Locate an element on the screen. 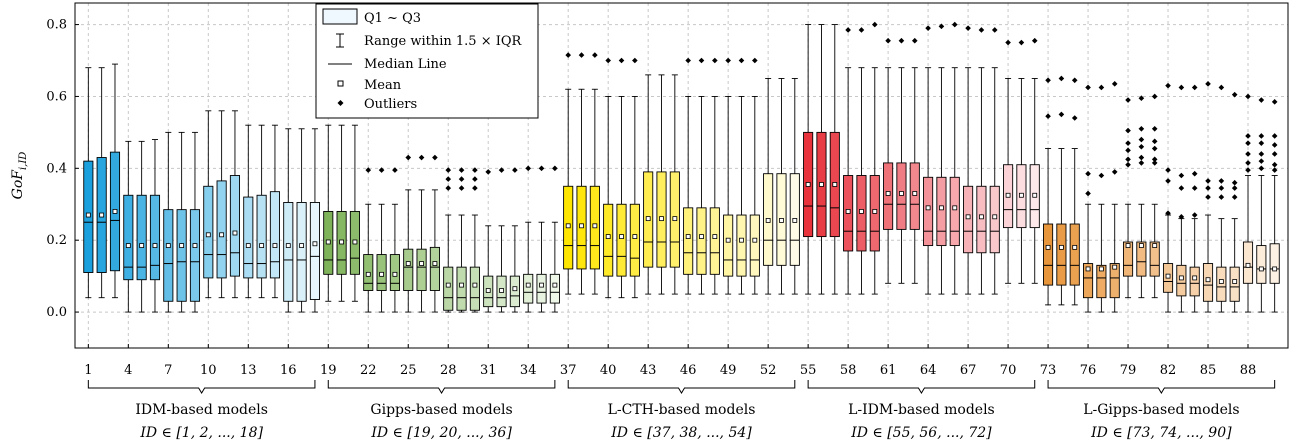 Image resolution: width=1302 pixels, height=445 pixels. x-tick-label: 70 is located at coordinates (1008, 370).